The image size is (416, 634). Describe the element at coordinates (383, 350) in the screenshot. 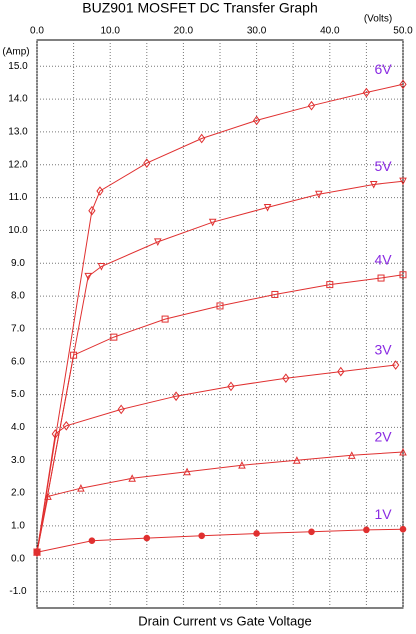

I see `series-label: 3V` at that location.